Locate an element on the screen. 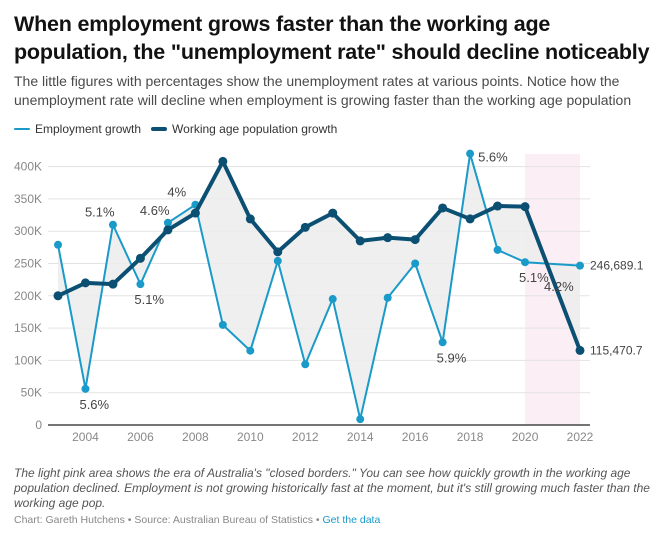 Image resolution: width=658 pixels, height=539 pixels. legend-label-employment: Employment growth is located at coordinates (88, 129).